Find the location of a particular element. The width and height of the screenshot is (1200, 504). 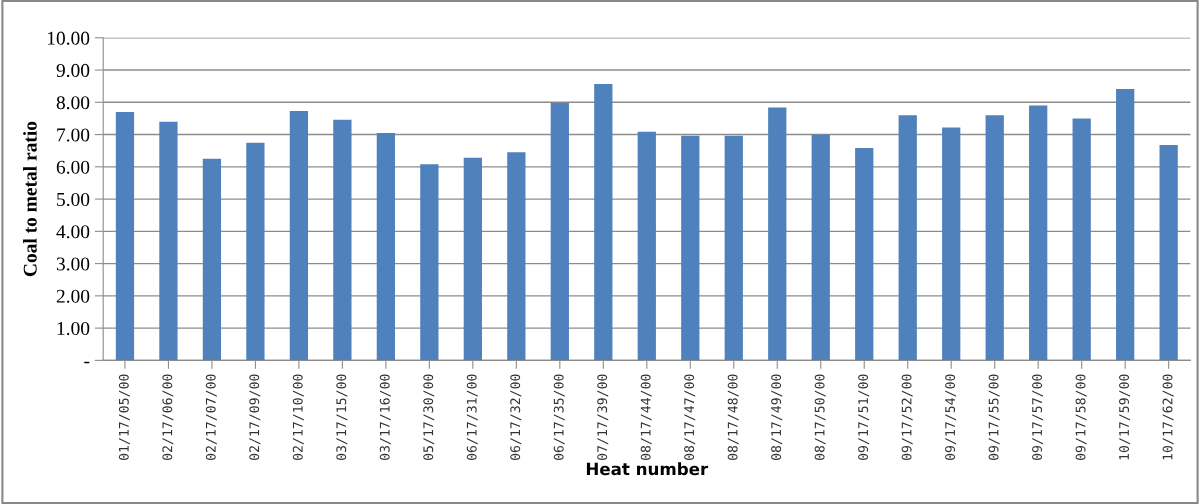

x-tick-label: 02/17/09/00 is located at coordinates (255, 417).